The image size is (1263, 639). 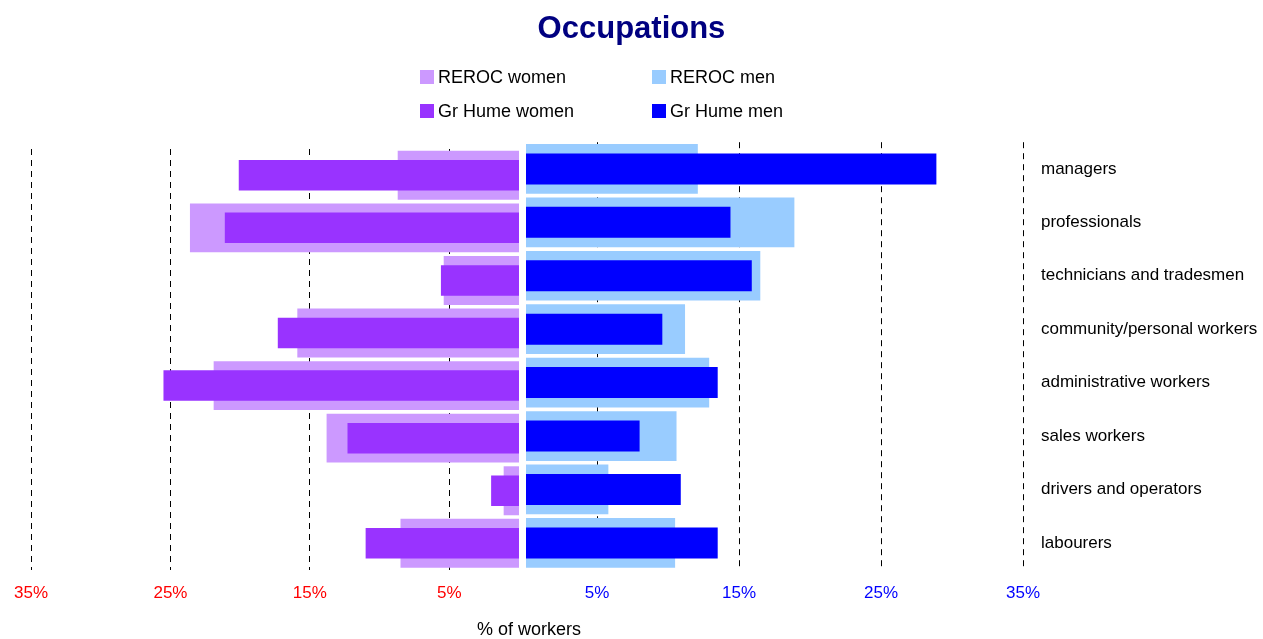 I want to click on legend-label: Gr Hume men, so click(x=727, y=111).